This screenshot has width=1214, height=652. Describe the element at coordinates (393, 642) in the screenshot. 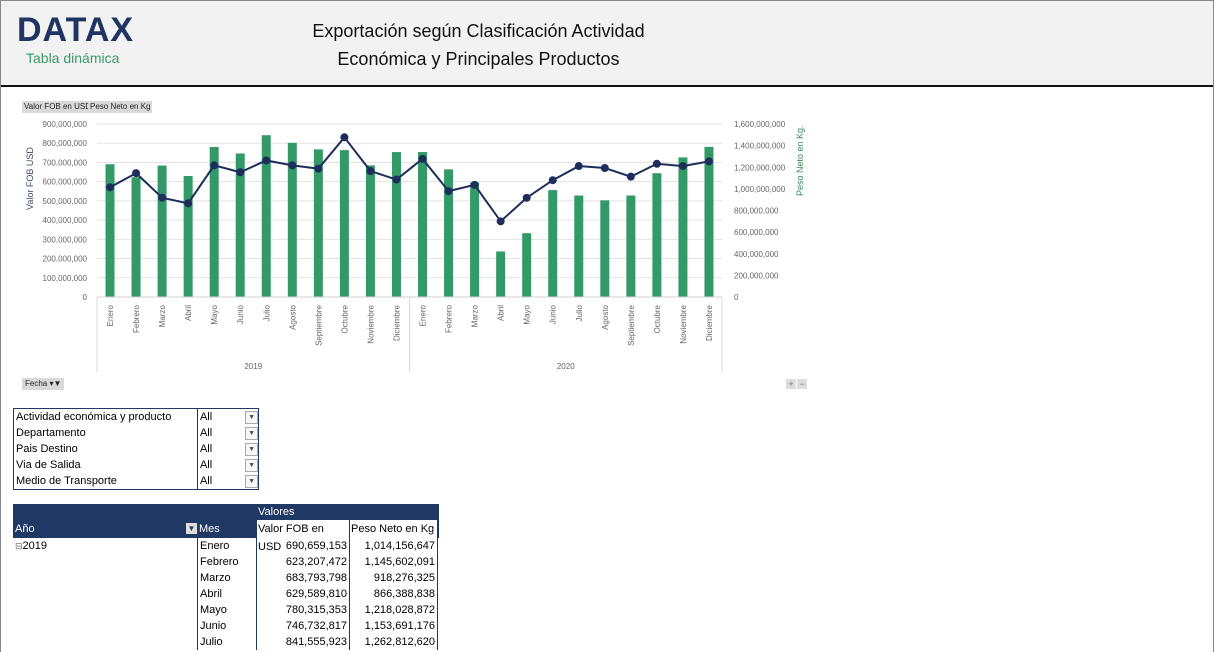

I see `peso-cell: 1,262,812,620` at that location.